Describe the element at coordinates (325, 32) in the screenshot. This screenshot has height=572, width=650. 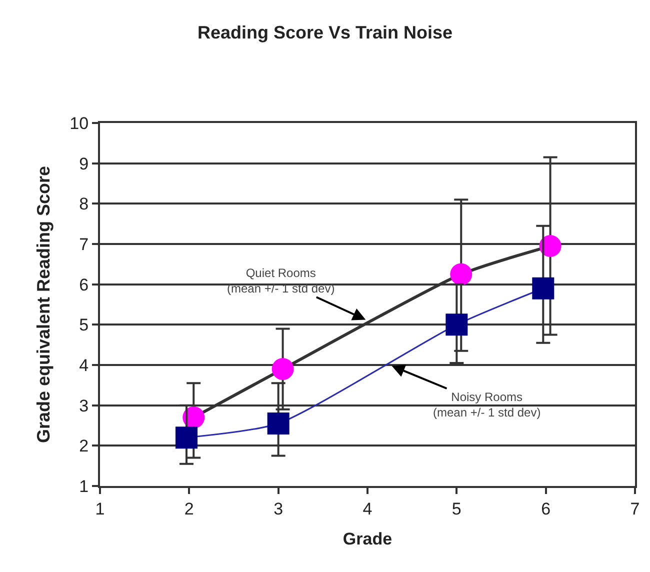
I see `chart-title: Reading Score Vs Train Noise` at that location.